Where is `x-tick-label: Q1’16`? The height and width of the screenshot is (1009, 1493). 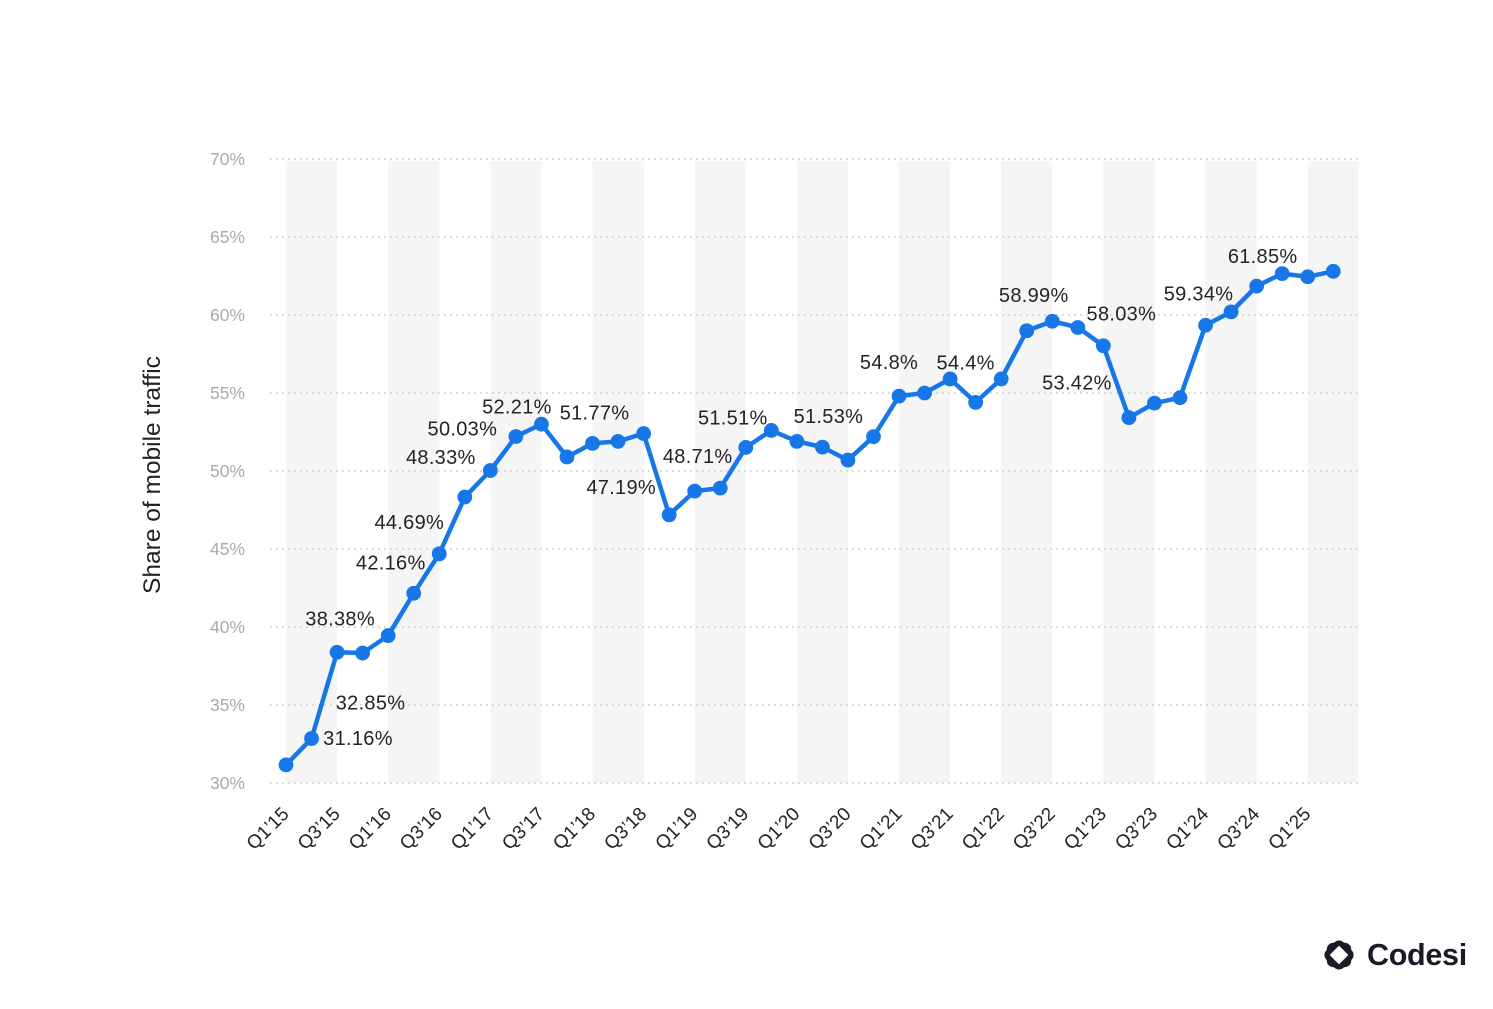 x-tick-label: Q1’16 is located at coordinates (370, 829).